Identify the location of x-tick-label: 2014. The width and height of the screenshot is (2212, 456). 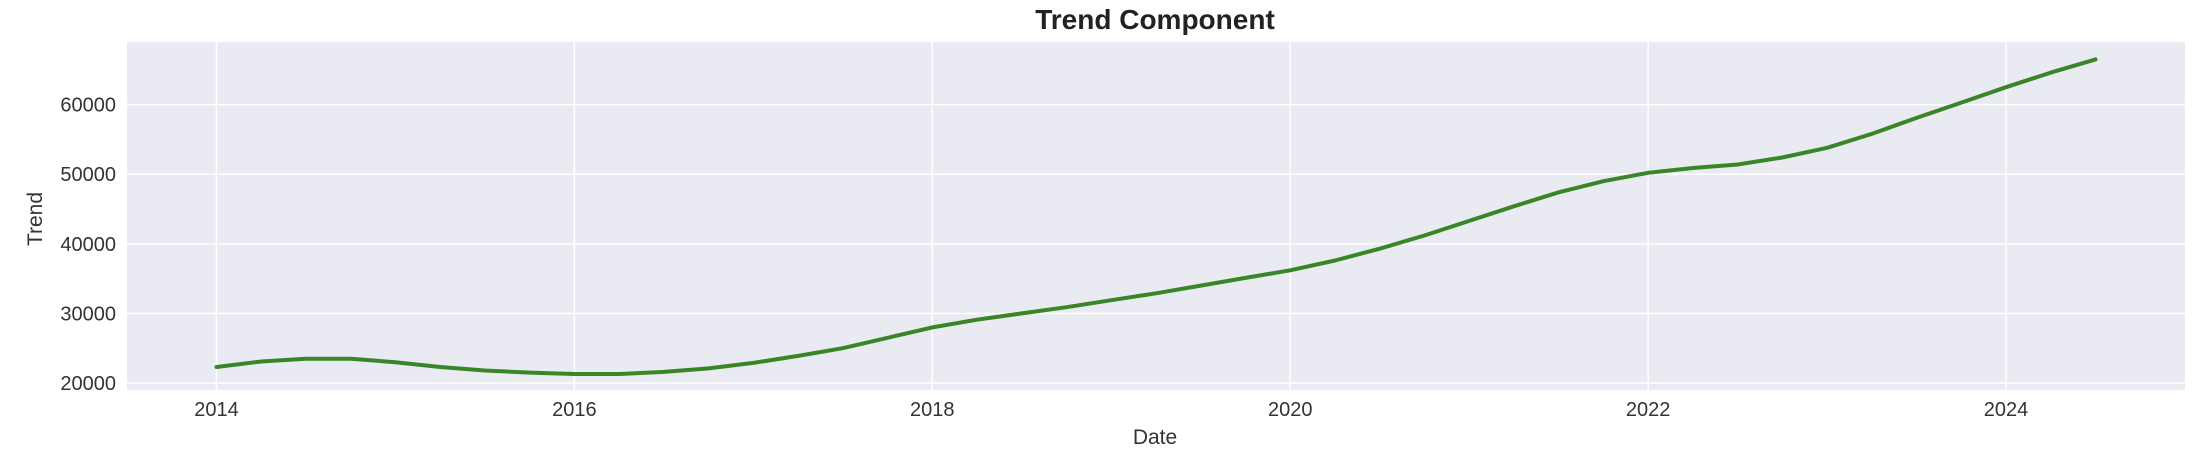
(216, 410).